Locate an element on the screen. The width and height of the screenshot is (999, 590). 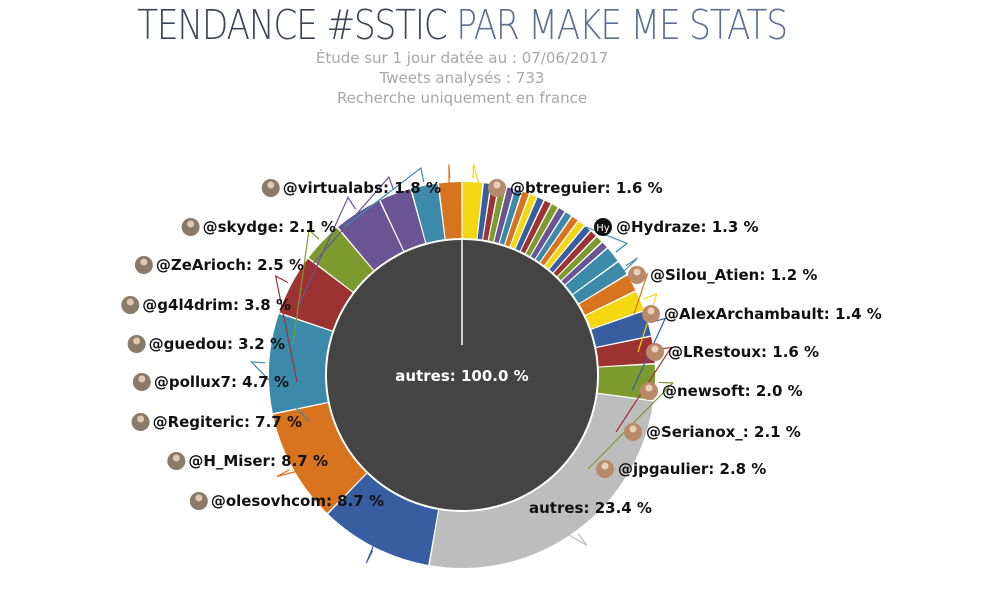
label-name: @guedou is located at coordinates (188, 344).